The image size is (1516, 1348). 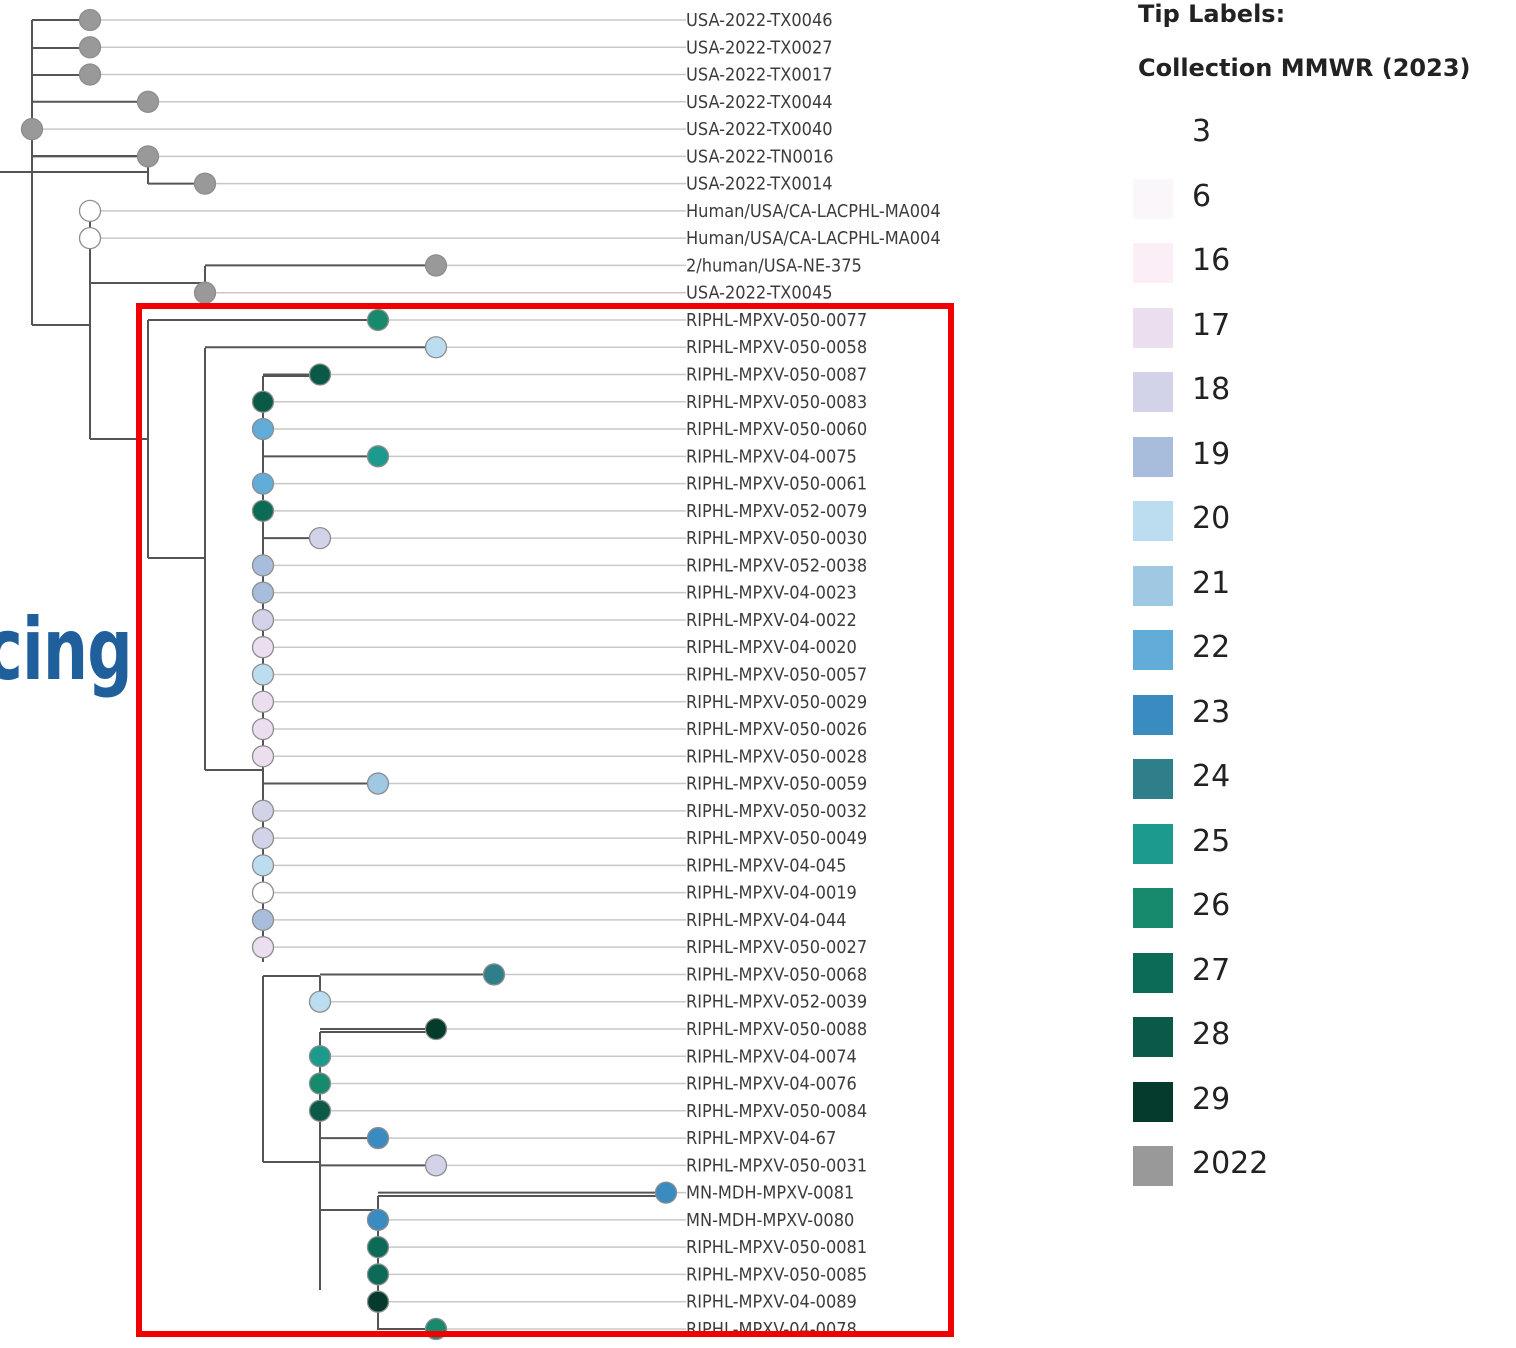 What do you see at coordinates (1211, 518) in the screenshot?
I see `legend-label: 20` at bounding box center [1211, 518].